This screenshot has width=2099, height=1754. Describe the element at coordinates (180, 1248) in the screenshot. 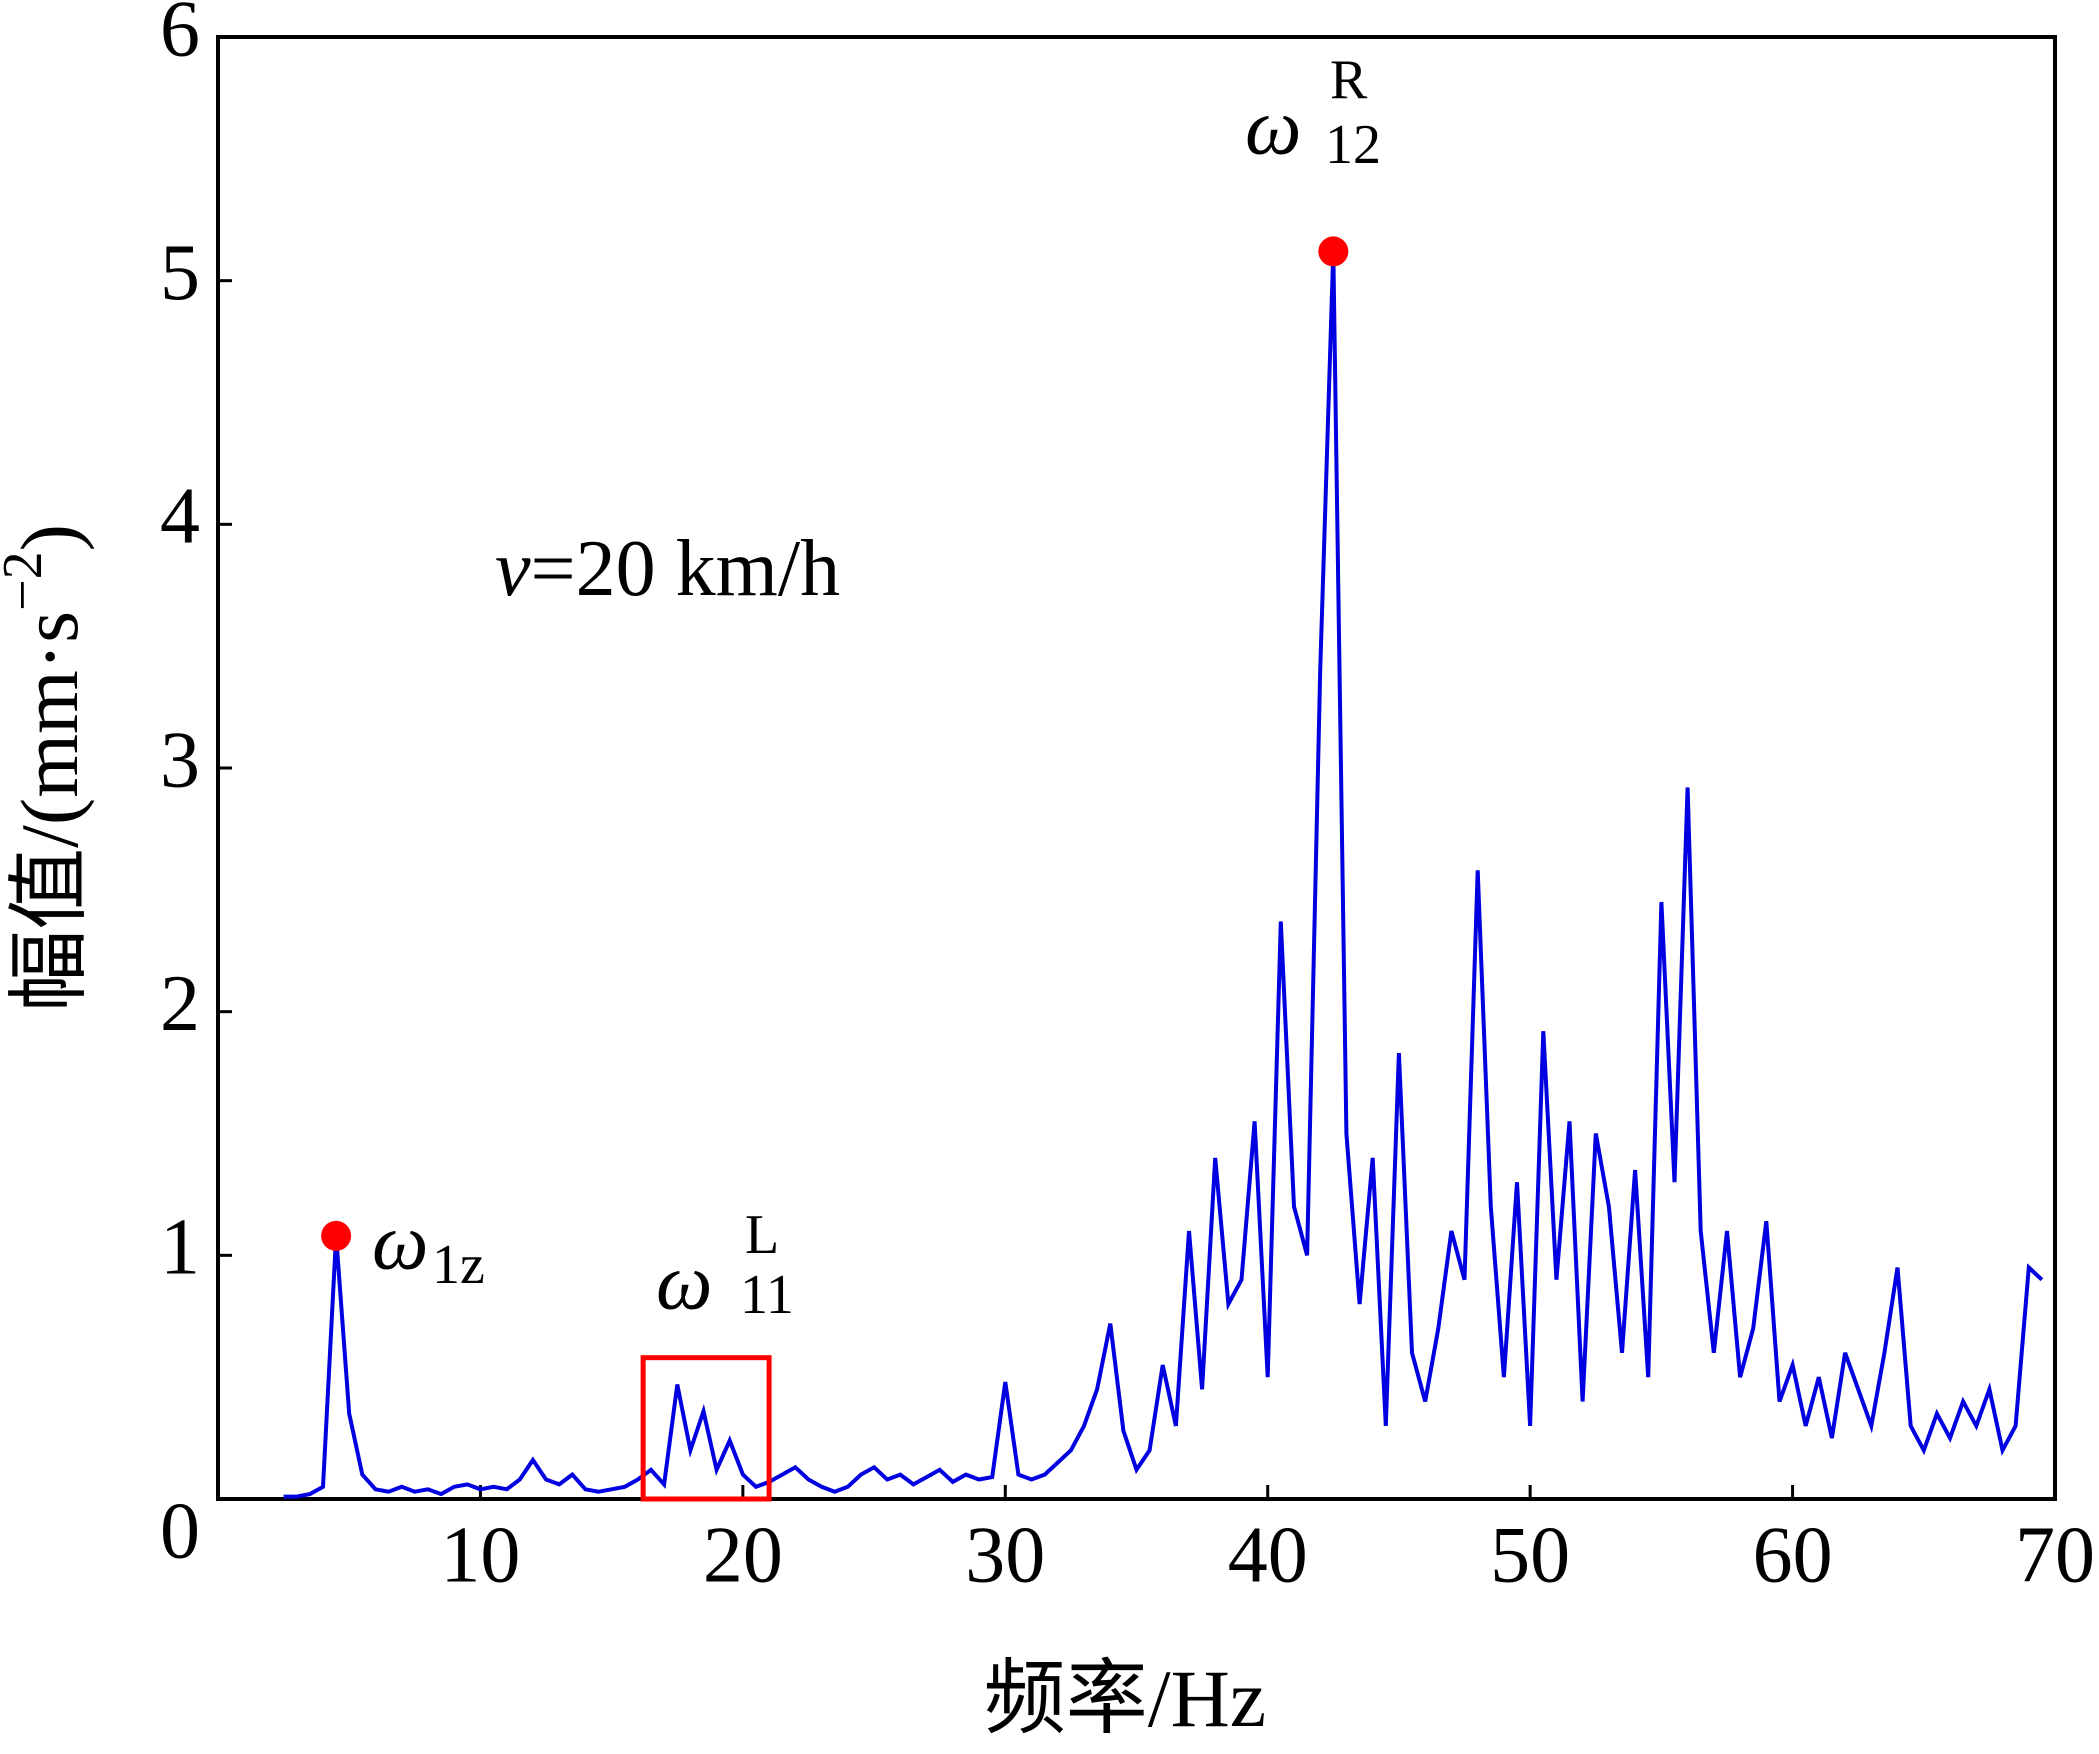

I see `y-tick-label: 1` at that location.